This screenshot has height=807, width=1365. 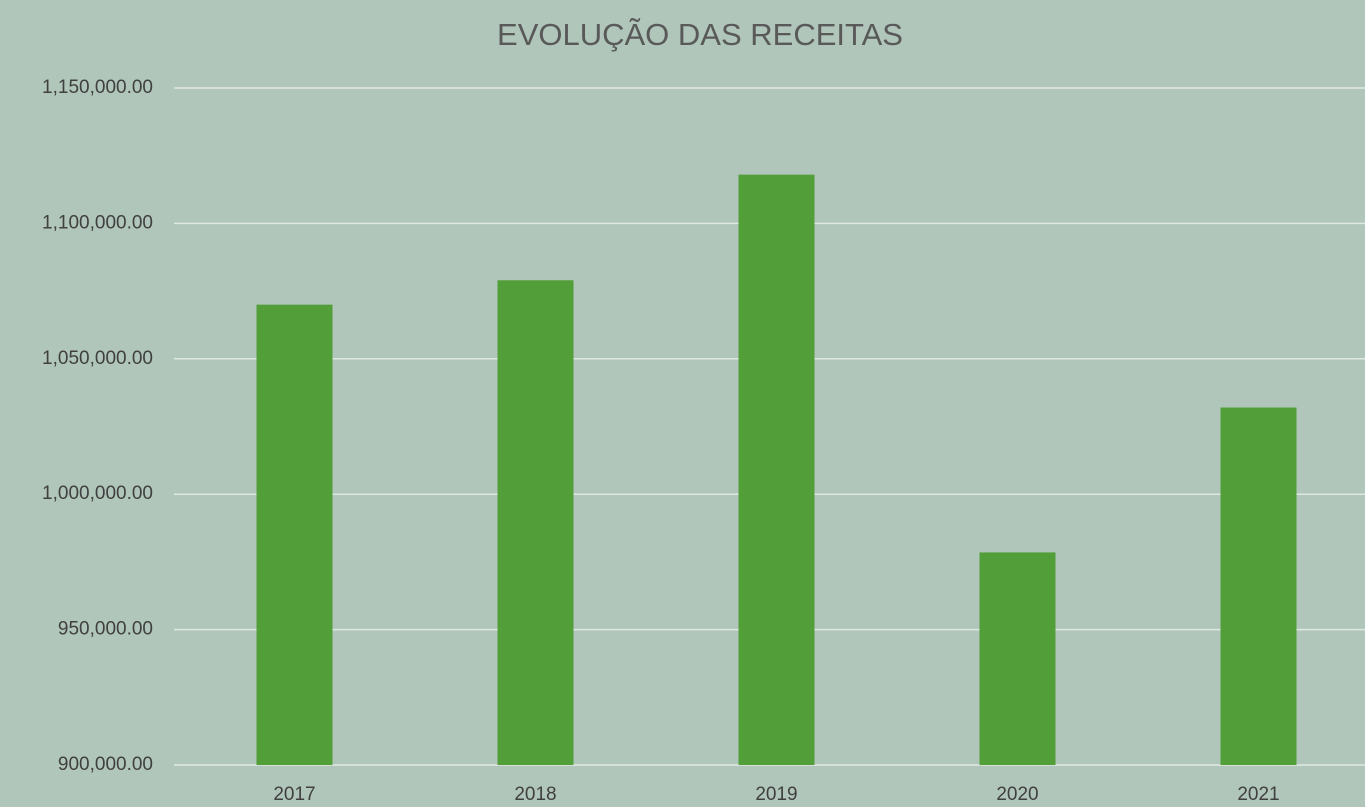 What do you see at coordinates (105, 764) in the screenshot?
I see `y-tick-label: 900,000.00` at bounding box center [105, 764].